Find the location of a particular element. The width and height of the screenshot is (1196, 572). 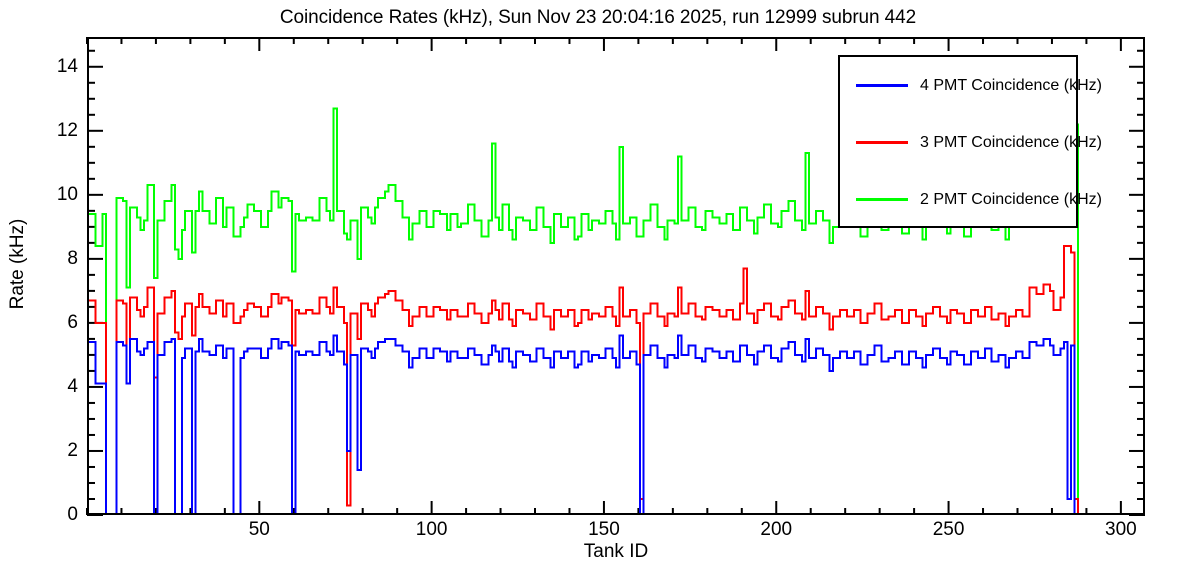

x-tick-label: 300 is located at coordinates (1121, 529).